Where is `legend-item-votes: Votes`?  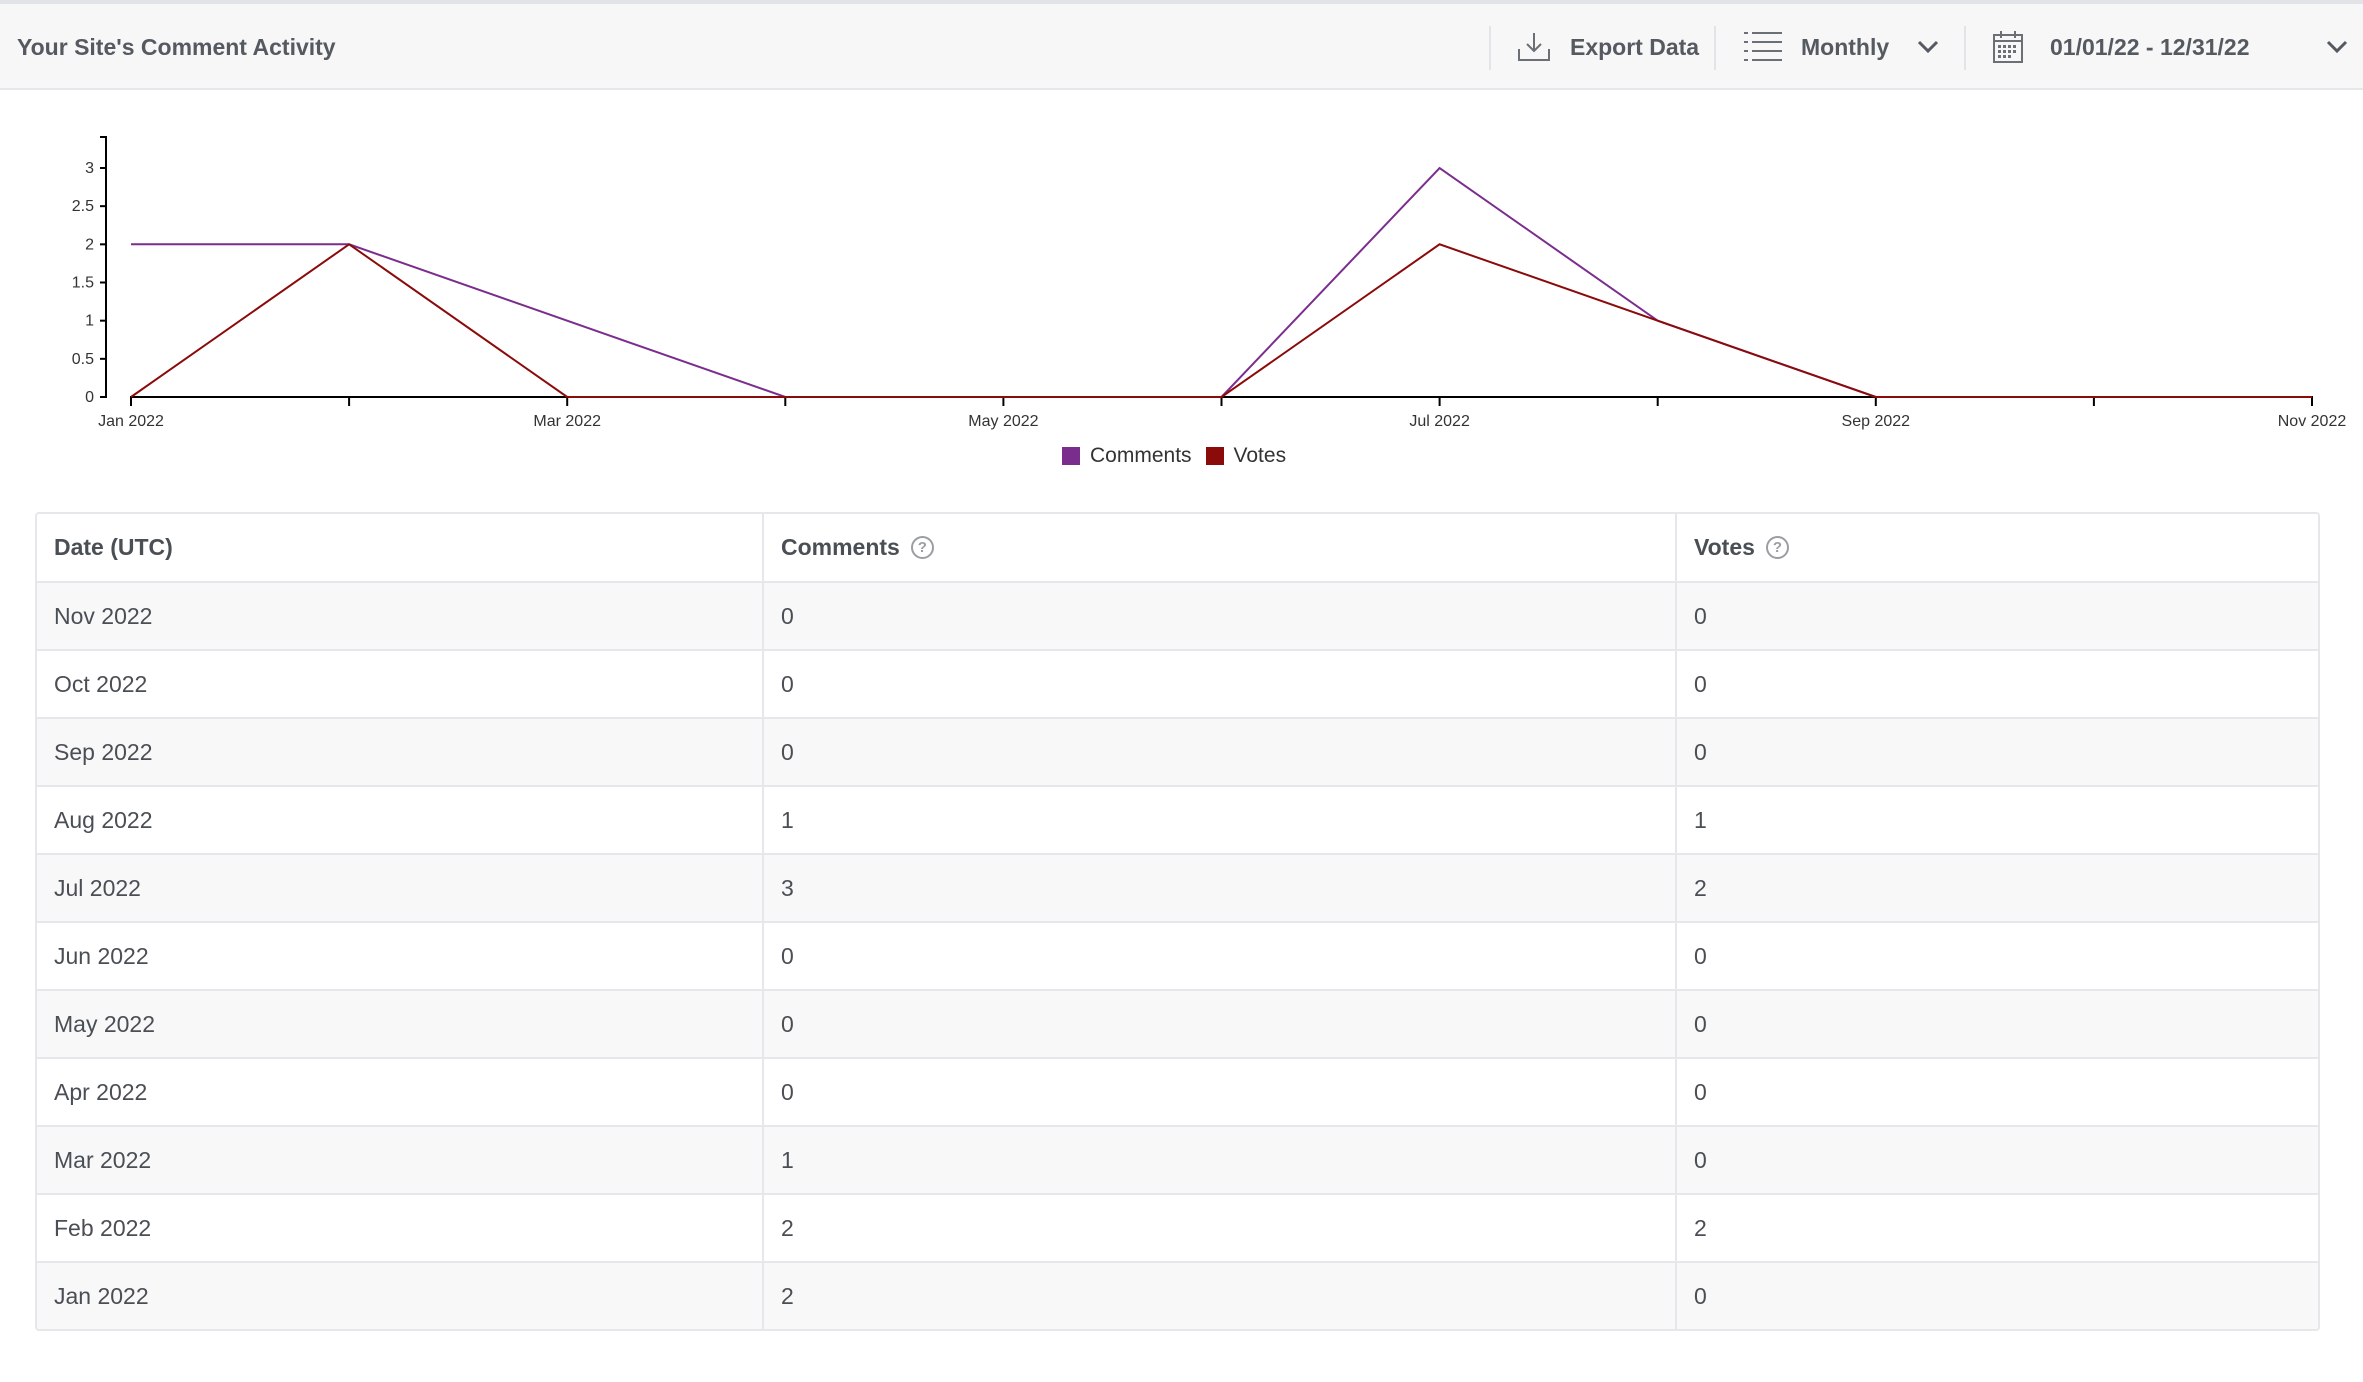 legend-item-votes: Votes is located at coordinates (1246, 456).